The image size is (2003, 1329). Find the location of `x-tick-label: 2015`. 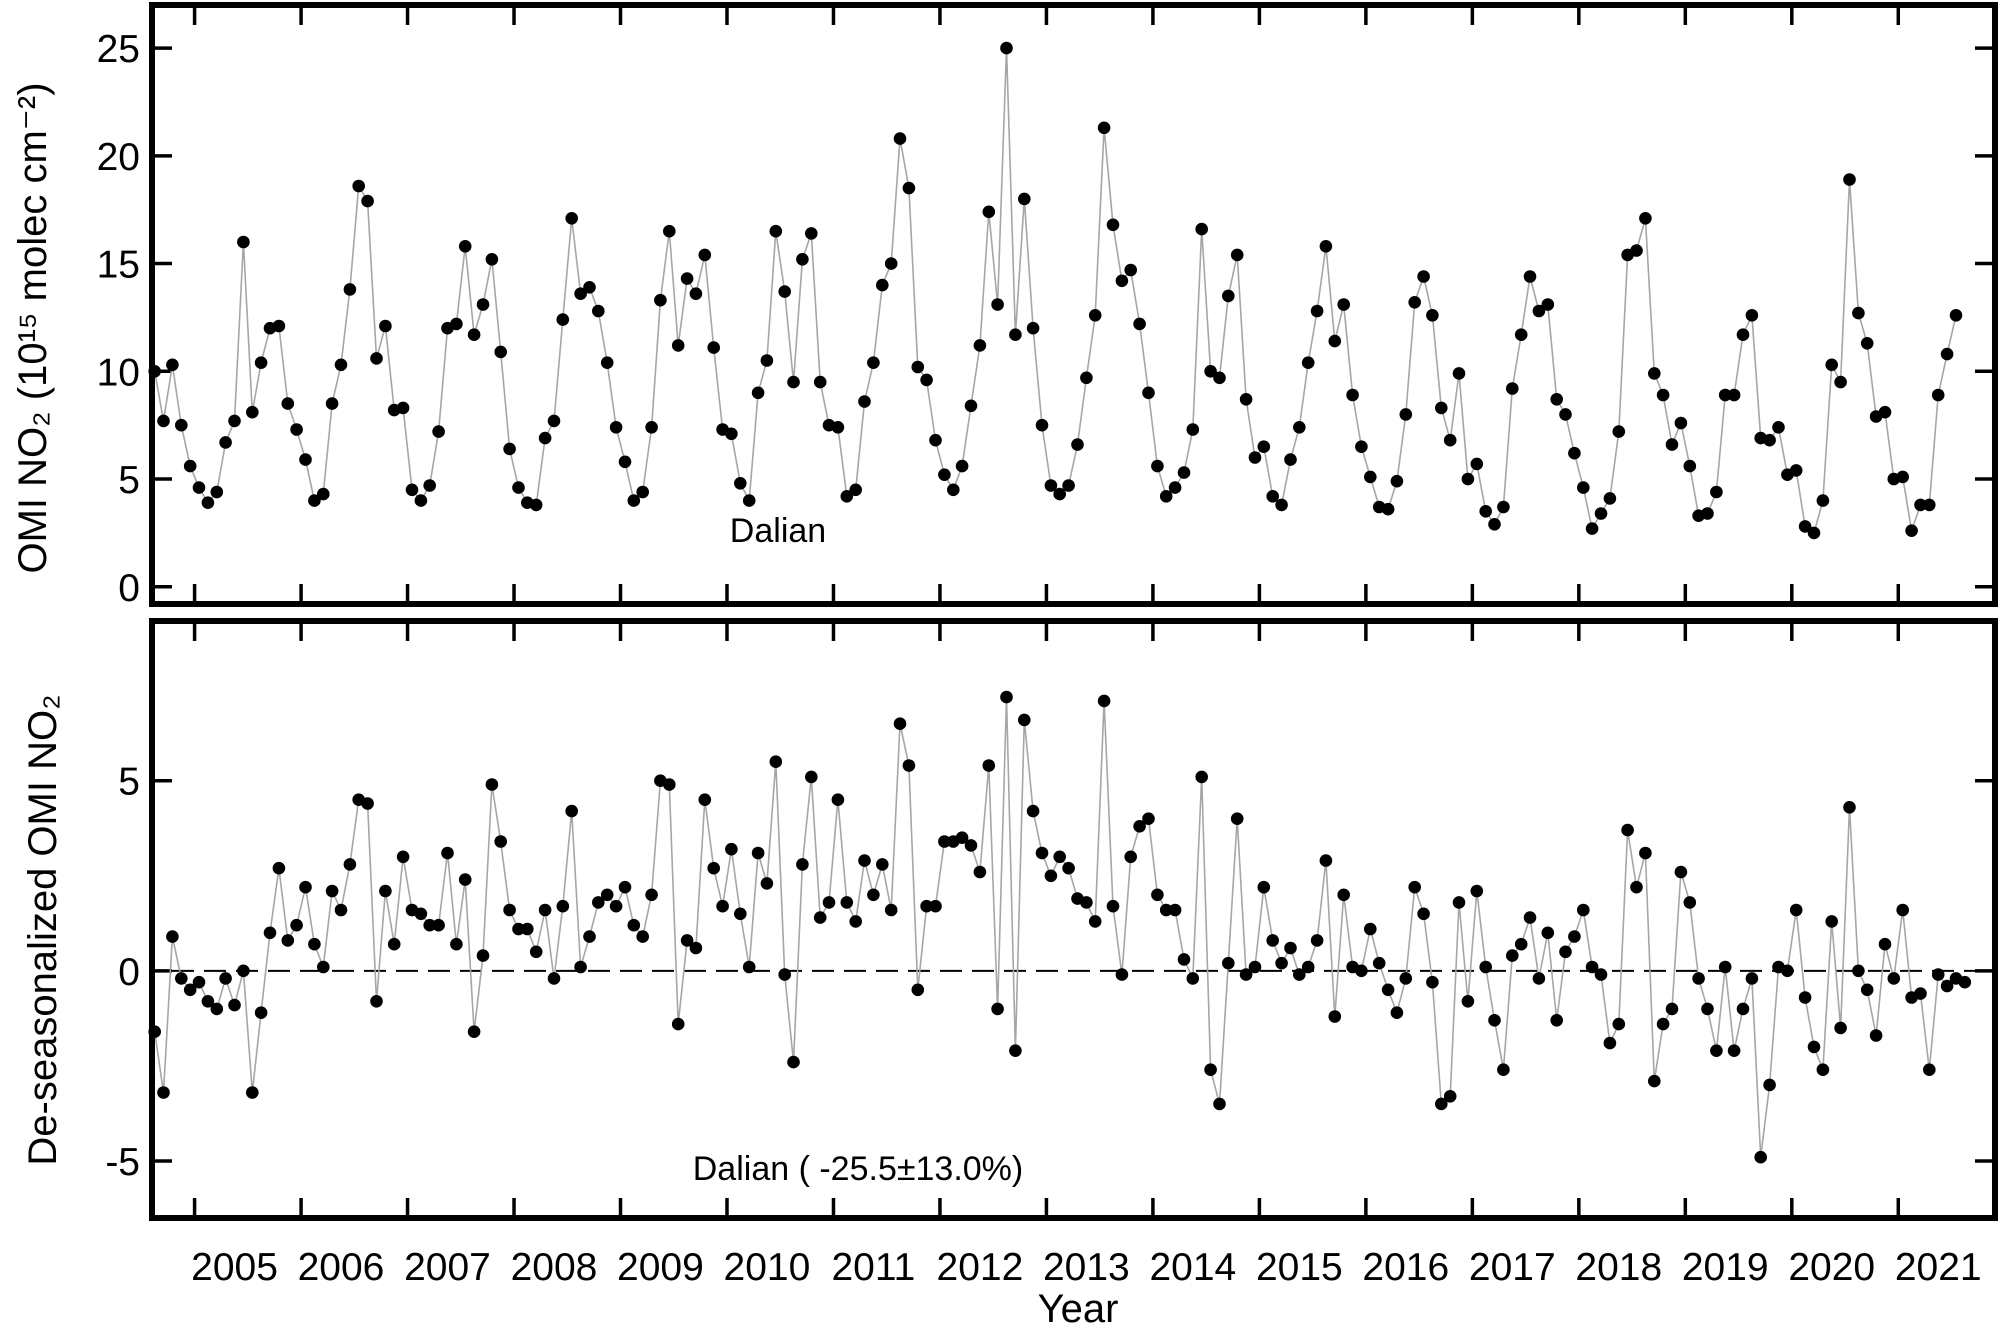

x-tick-label: 2015 is located at coordinates (1299, 1267).